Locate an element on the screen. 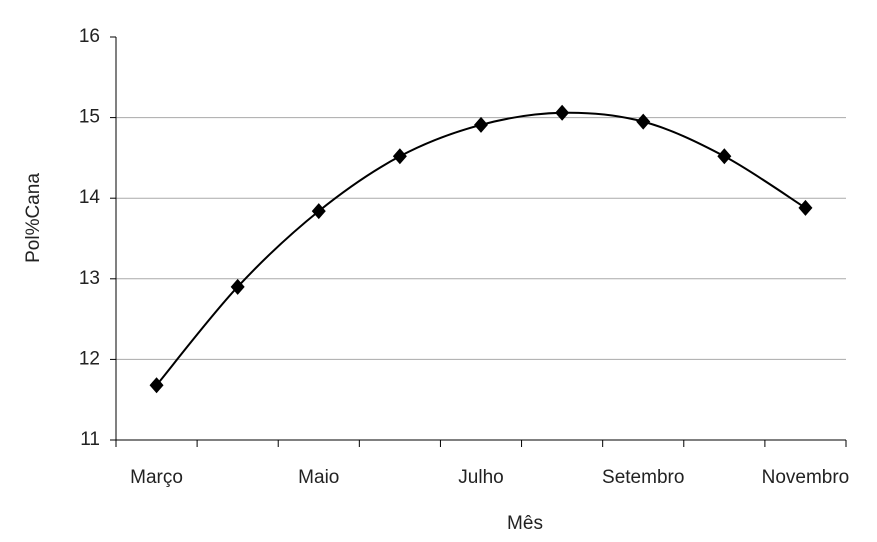 The height and width of the screenshot is (542, 877). x-tick-label: Julho is located at coordinates (480, 477).